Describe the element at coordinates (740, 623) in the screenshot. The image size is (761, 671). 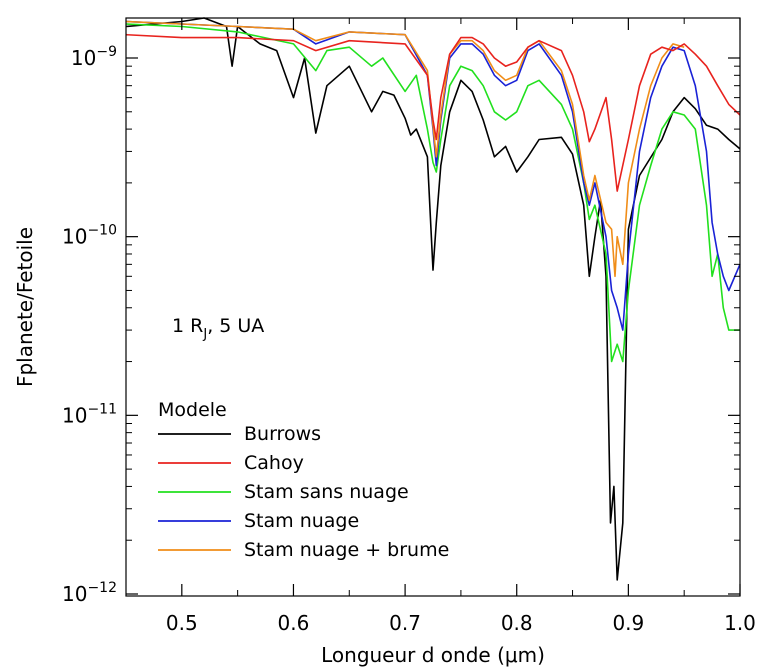
I see `x-tick-label: 1.0` at that location.